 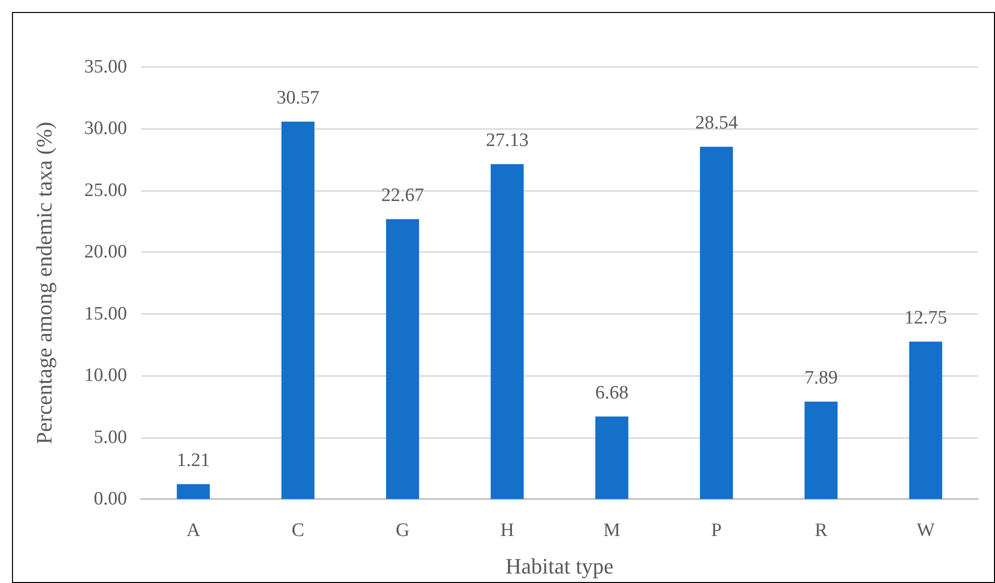 What do you see at coordinates (821, 530) in the screenshot?
I see `x-tick-label: R` at bounding box center [821, 530].